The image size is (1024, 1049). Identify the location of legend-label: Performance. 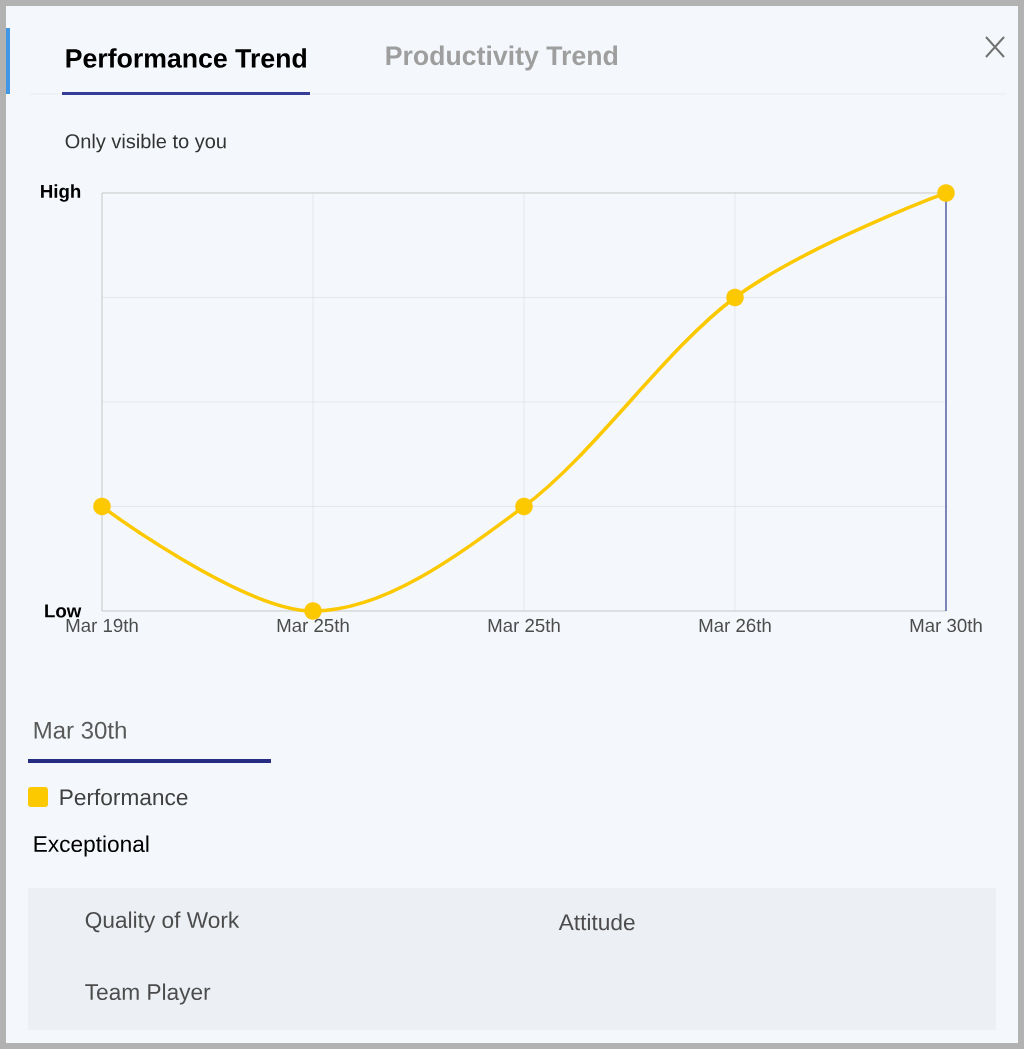
(124, 797).